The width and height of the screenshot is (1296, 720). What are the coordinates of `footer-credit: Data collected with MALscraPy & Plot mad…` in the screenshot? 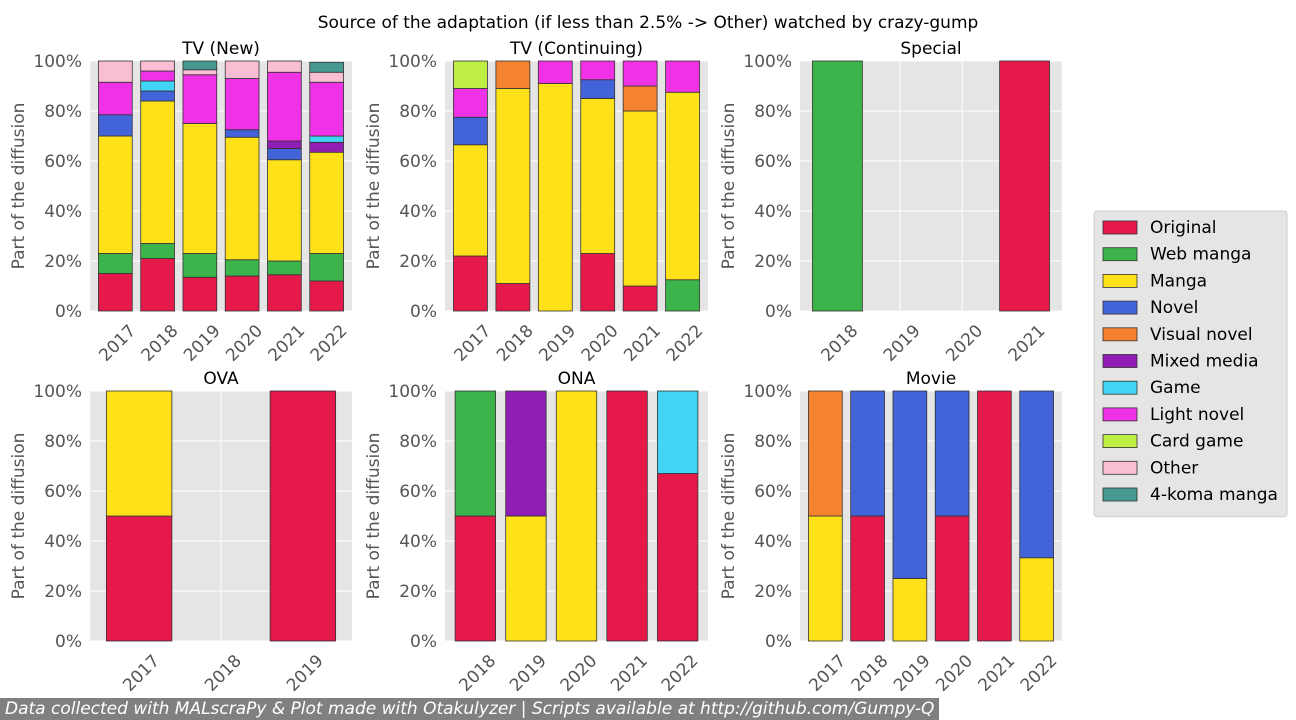 It's located at (470, 709).